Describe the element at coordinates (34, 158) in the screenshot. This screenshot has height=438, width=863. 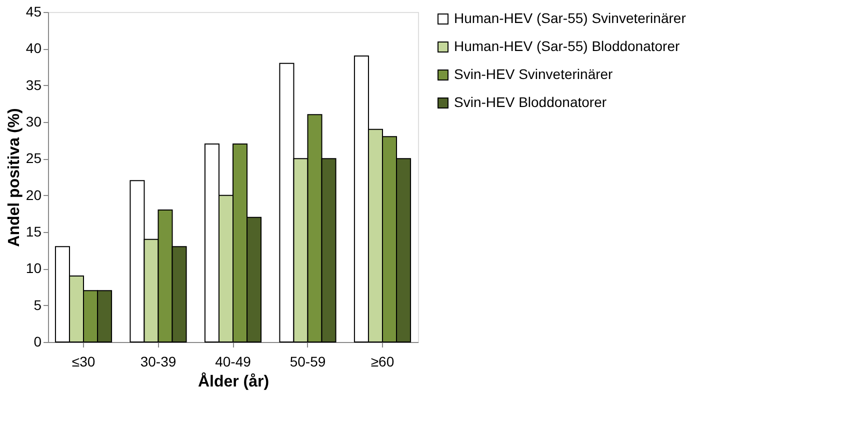
I see `y-tick-label: 25` at that location.